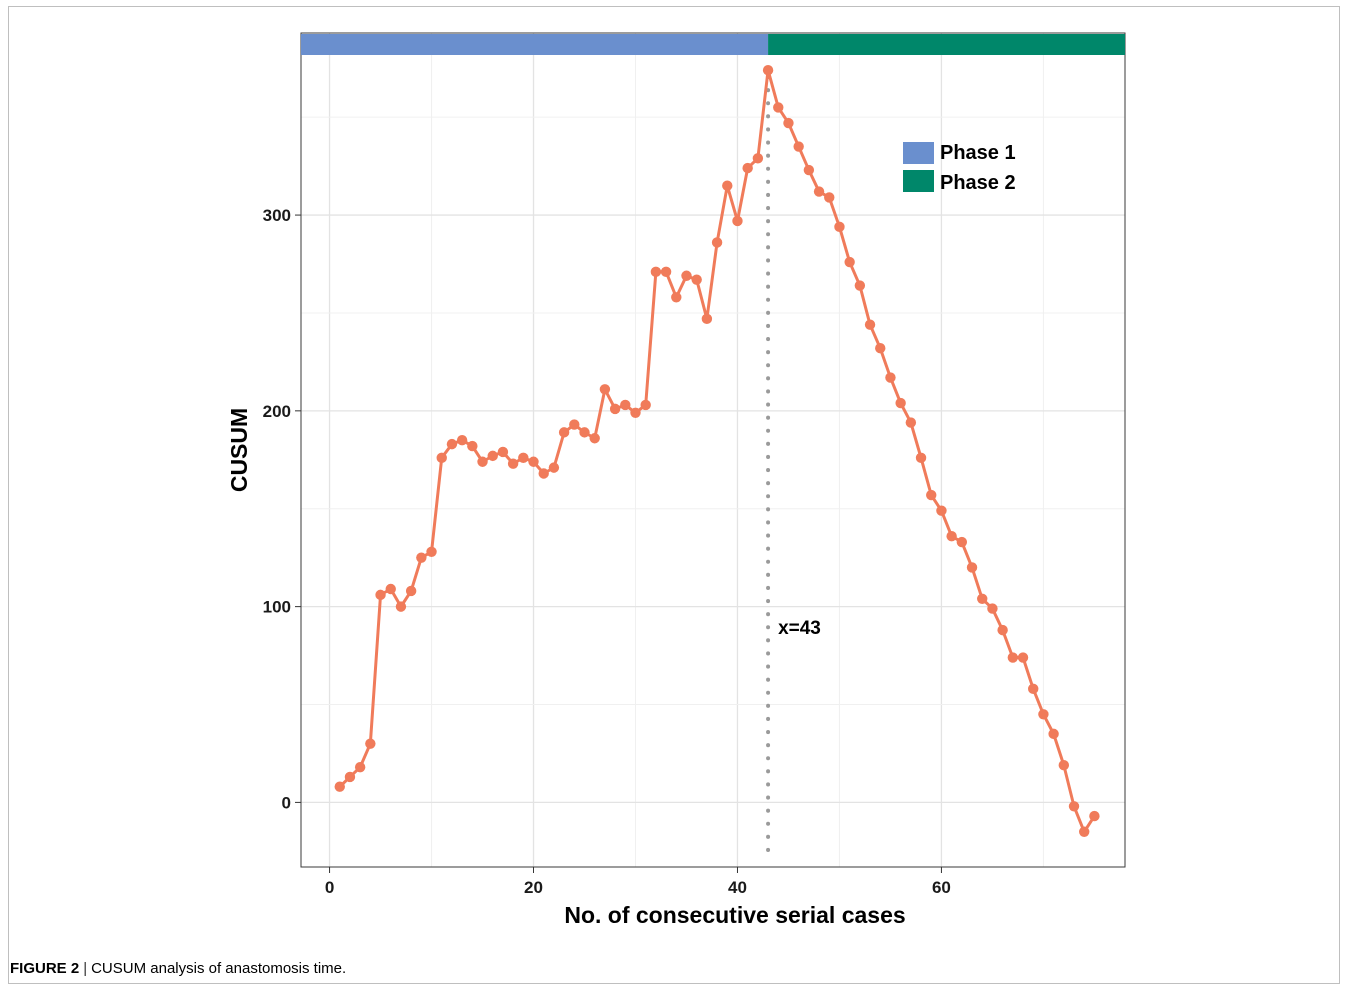  I want to click on legend-label-phase-2: Phase 2, so click(978, 183).